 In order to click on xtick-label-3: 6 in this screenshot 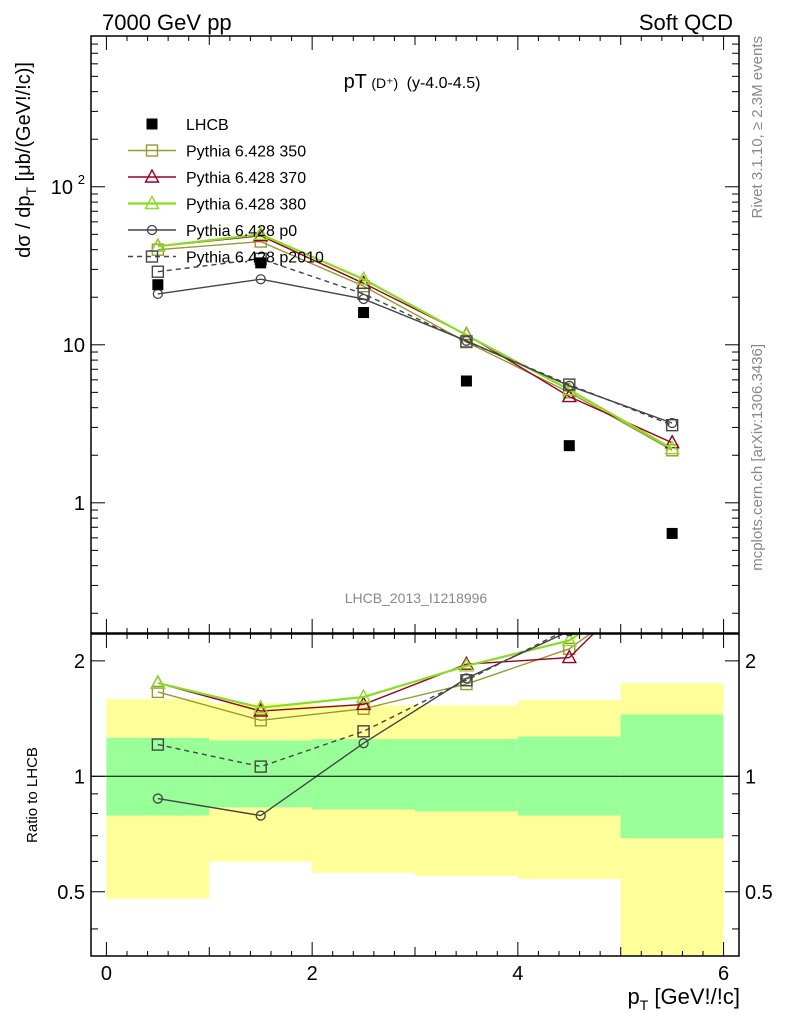, I will do `click(723, 974)`.